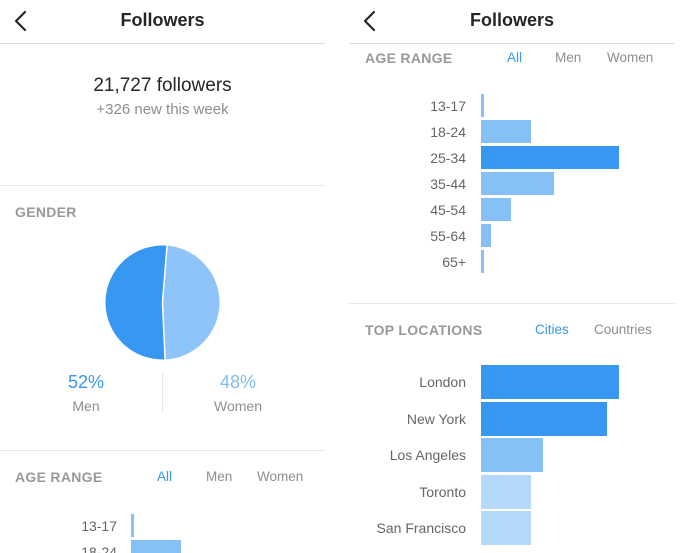 Image resolution: width=699 pixels, height=553 pixels. Describe the element at coordinates (687, 276) in the screenshot. I see `screen-edge` at that location.